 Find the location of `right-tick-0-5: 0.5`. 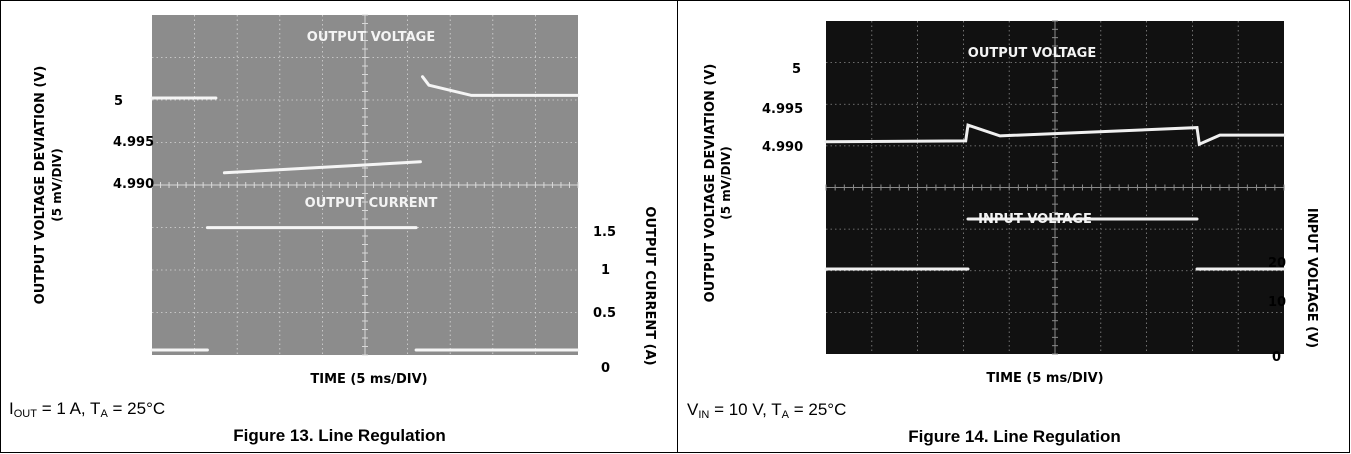

right-tick-0-5: 0.5 is located at coordinates (604, 313).